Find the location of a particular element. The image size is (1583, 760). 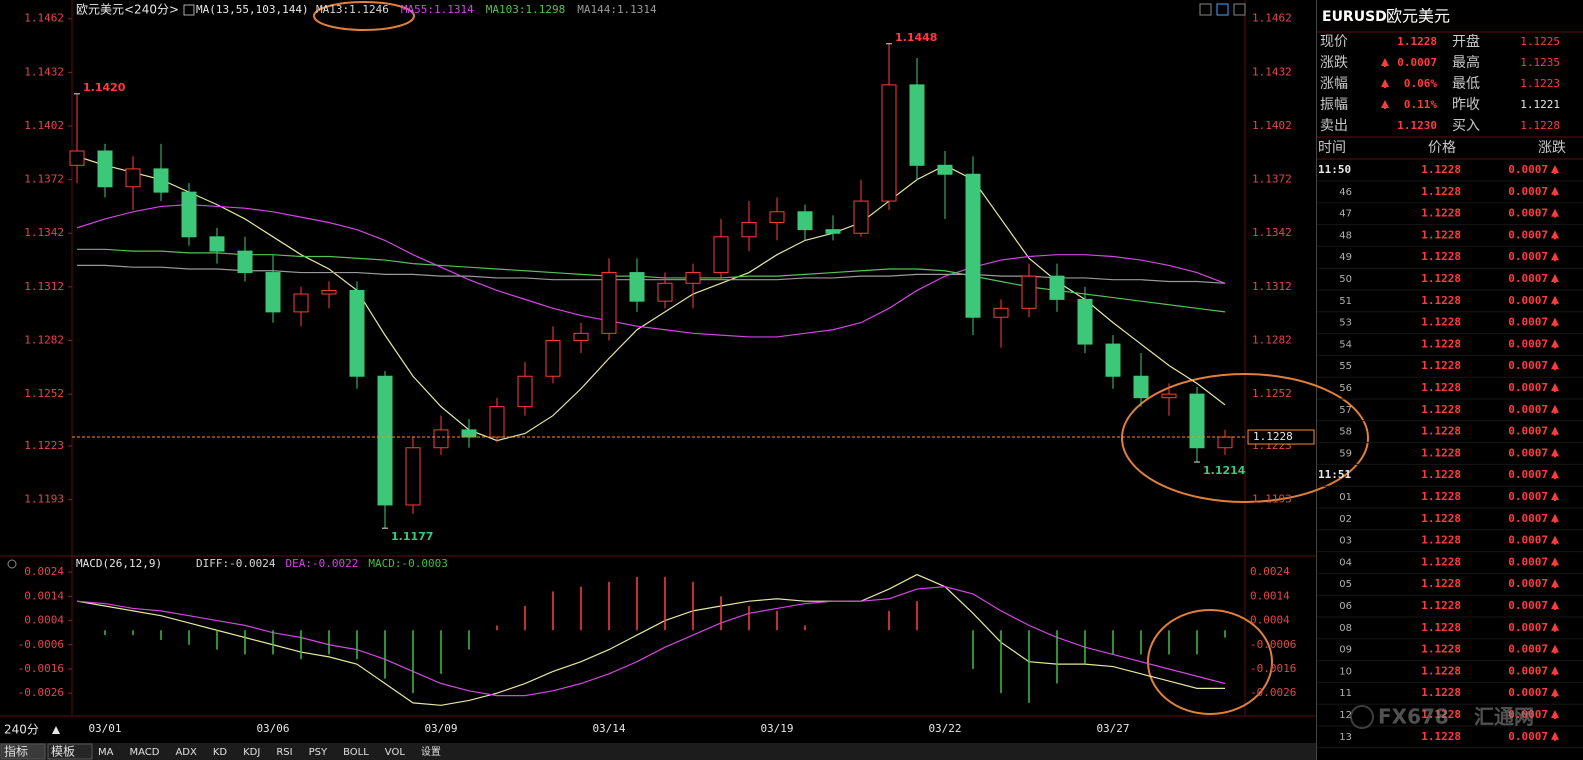

macd-line is located at coordinates (651, 641).